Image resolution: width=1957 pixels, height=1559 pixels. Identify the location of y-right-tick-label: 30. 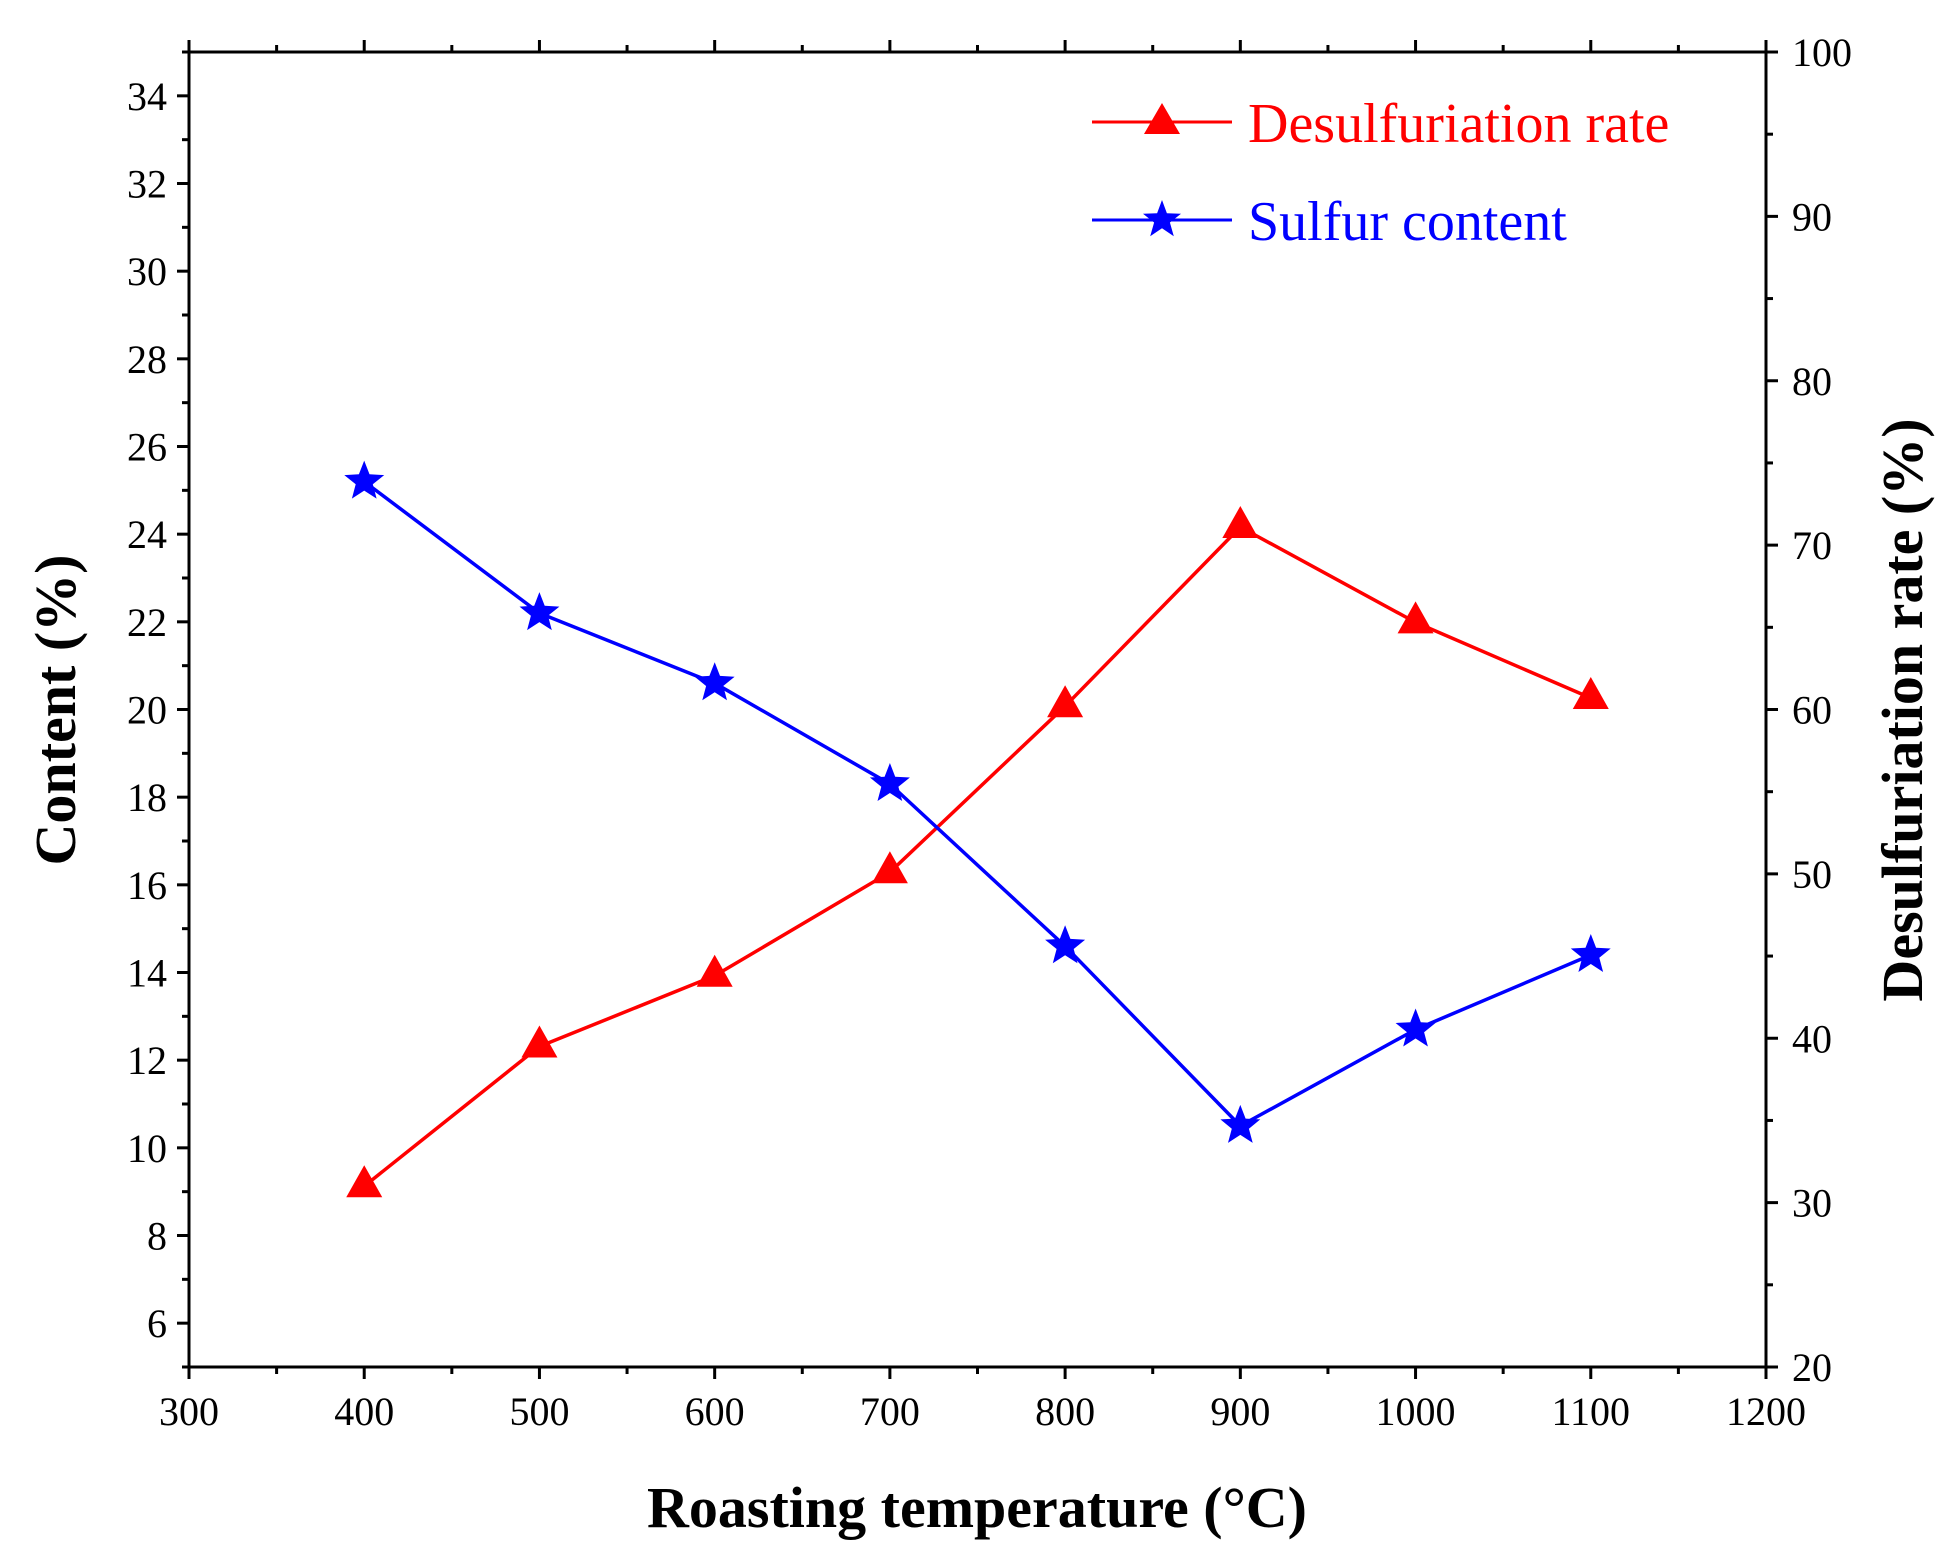
(1812, 1203).